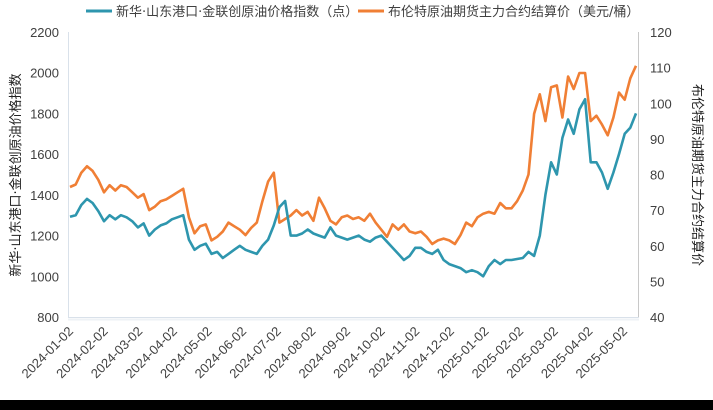  What do you see at coordinates (237, 12) in the screenshot?
I see `legend-label-index: 新华·山东港口·金联创原油价格指数（点）` at bounding box center [237, 12].